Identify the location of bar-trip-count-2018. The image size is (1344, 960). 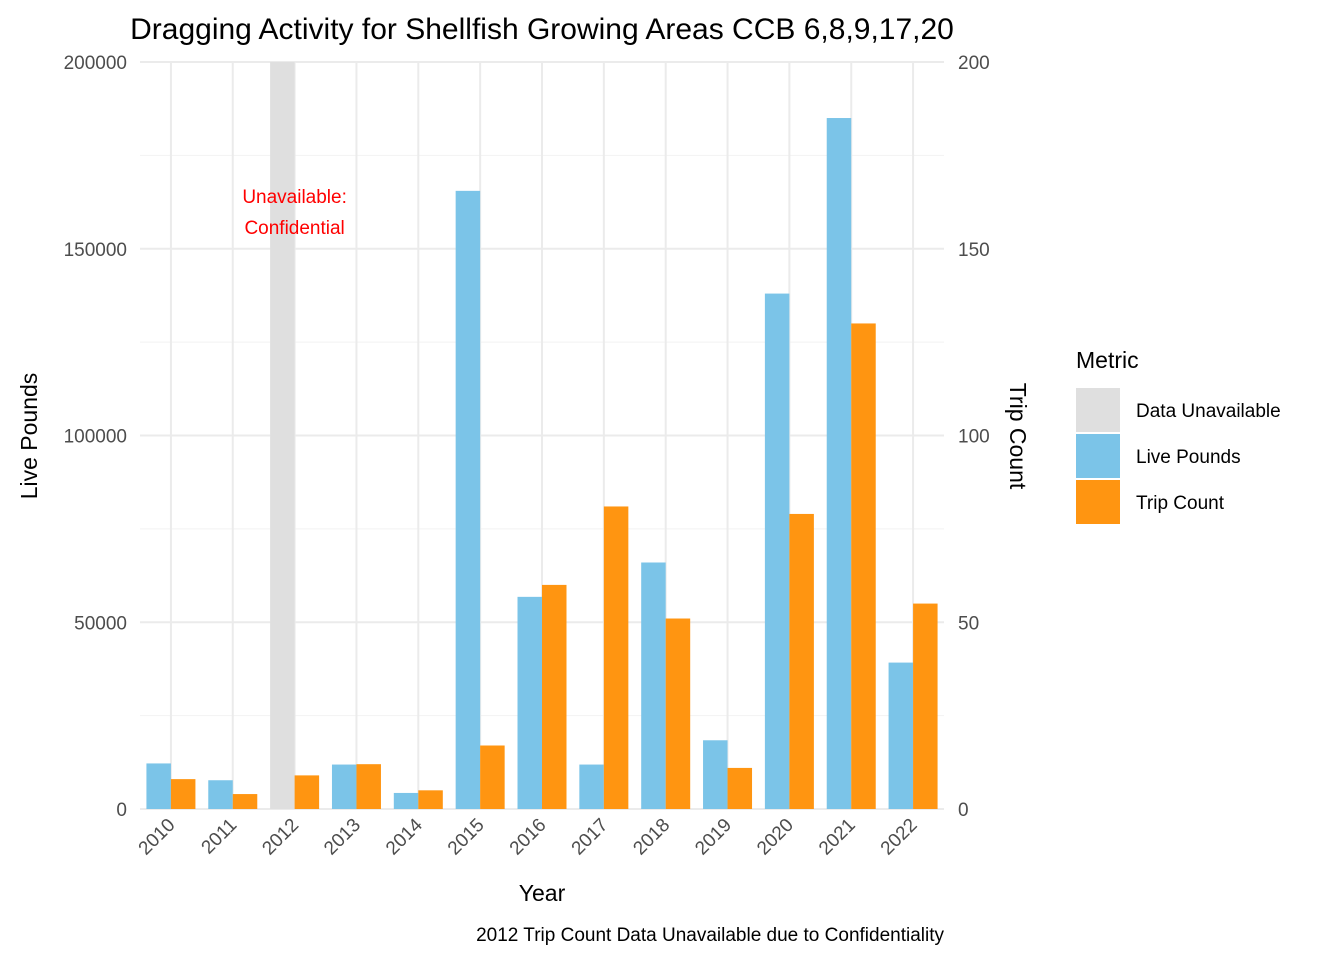
(678, 713).